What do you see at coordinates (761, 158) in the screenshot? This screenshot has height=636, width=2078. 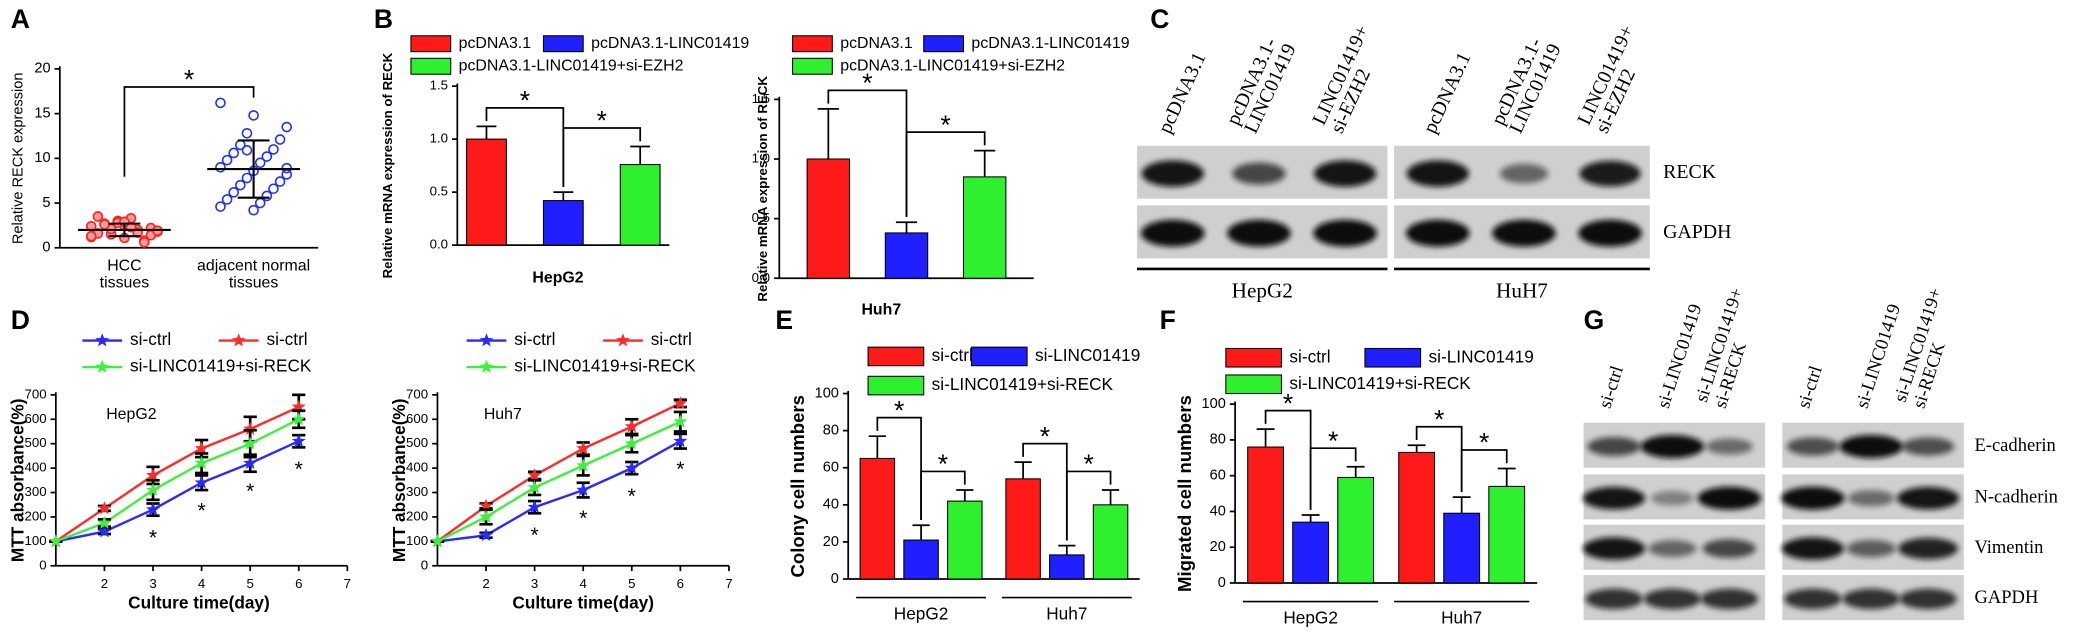 I see `y-tick-label: 1.0` at bounding box center [761, 158].